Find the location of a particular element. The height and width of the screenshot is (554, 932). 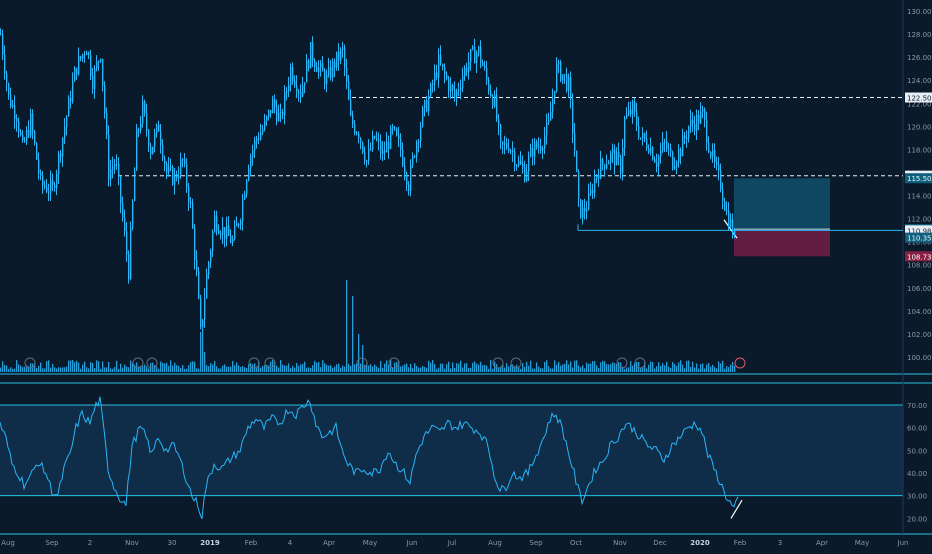

time-tick-label: Apr is located at coordinates (822, 543).